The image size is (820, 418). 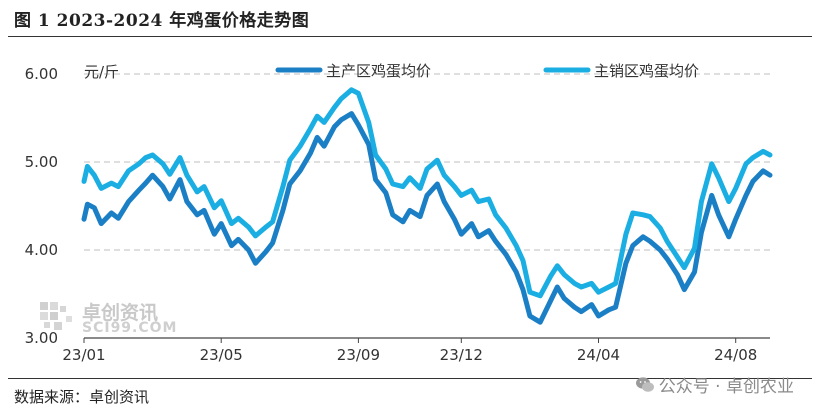 I want to click on legend-label: 主销区鸡蛋均价, so click(x=646, y=71).